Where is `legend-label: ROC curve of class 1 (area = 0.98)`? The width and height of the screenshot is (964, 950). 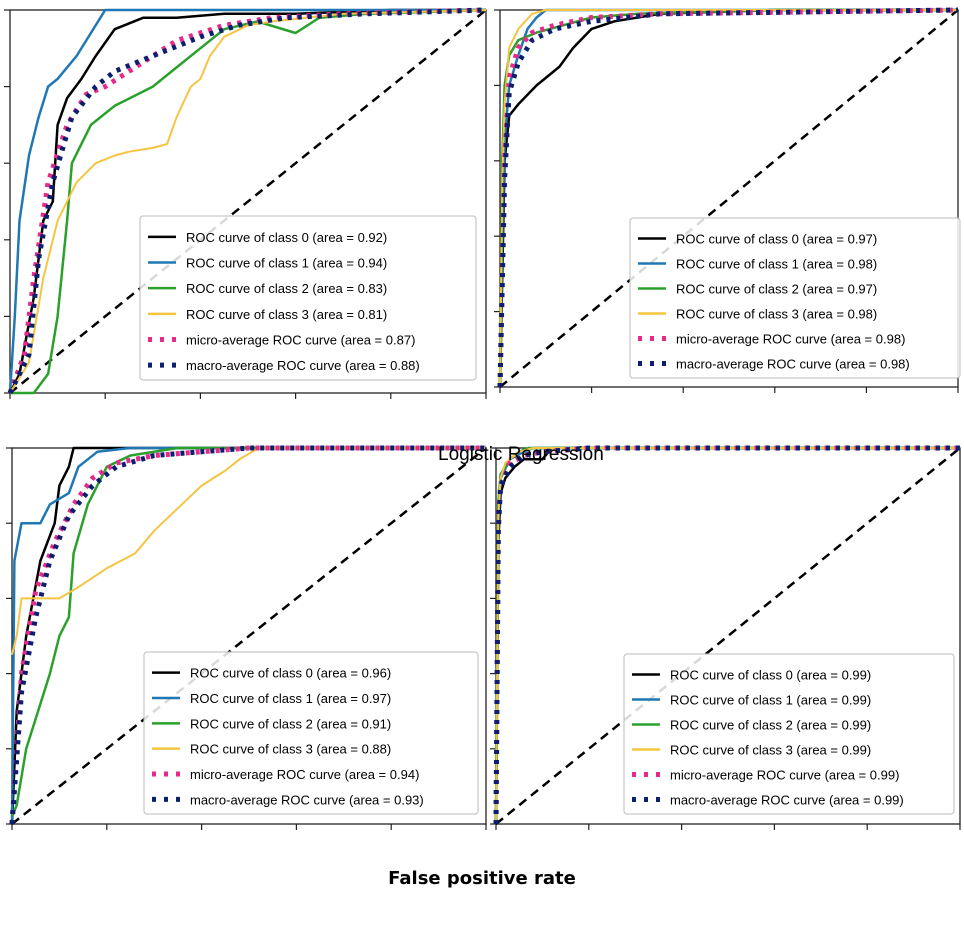 legend-label: ROC curve of class 1 (area = 0.98) is located at coordinates (776, 264).